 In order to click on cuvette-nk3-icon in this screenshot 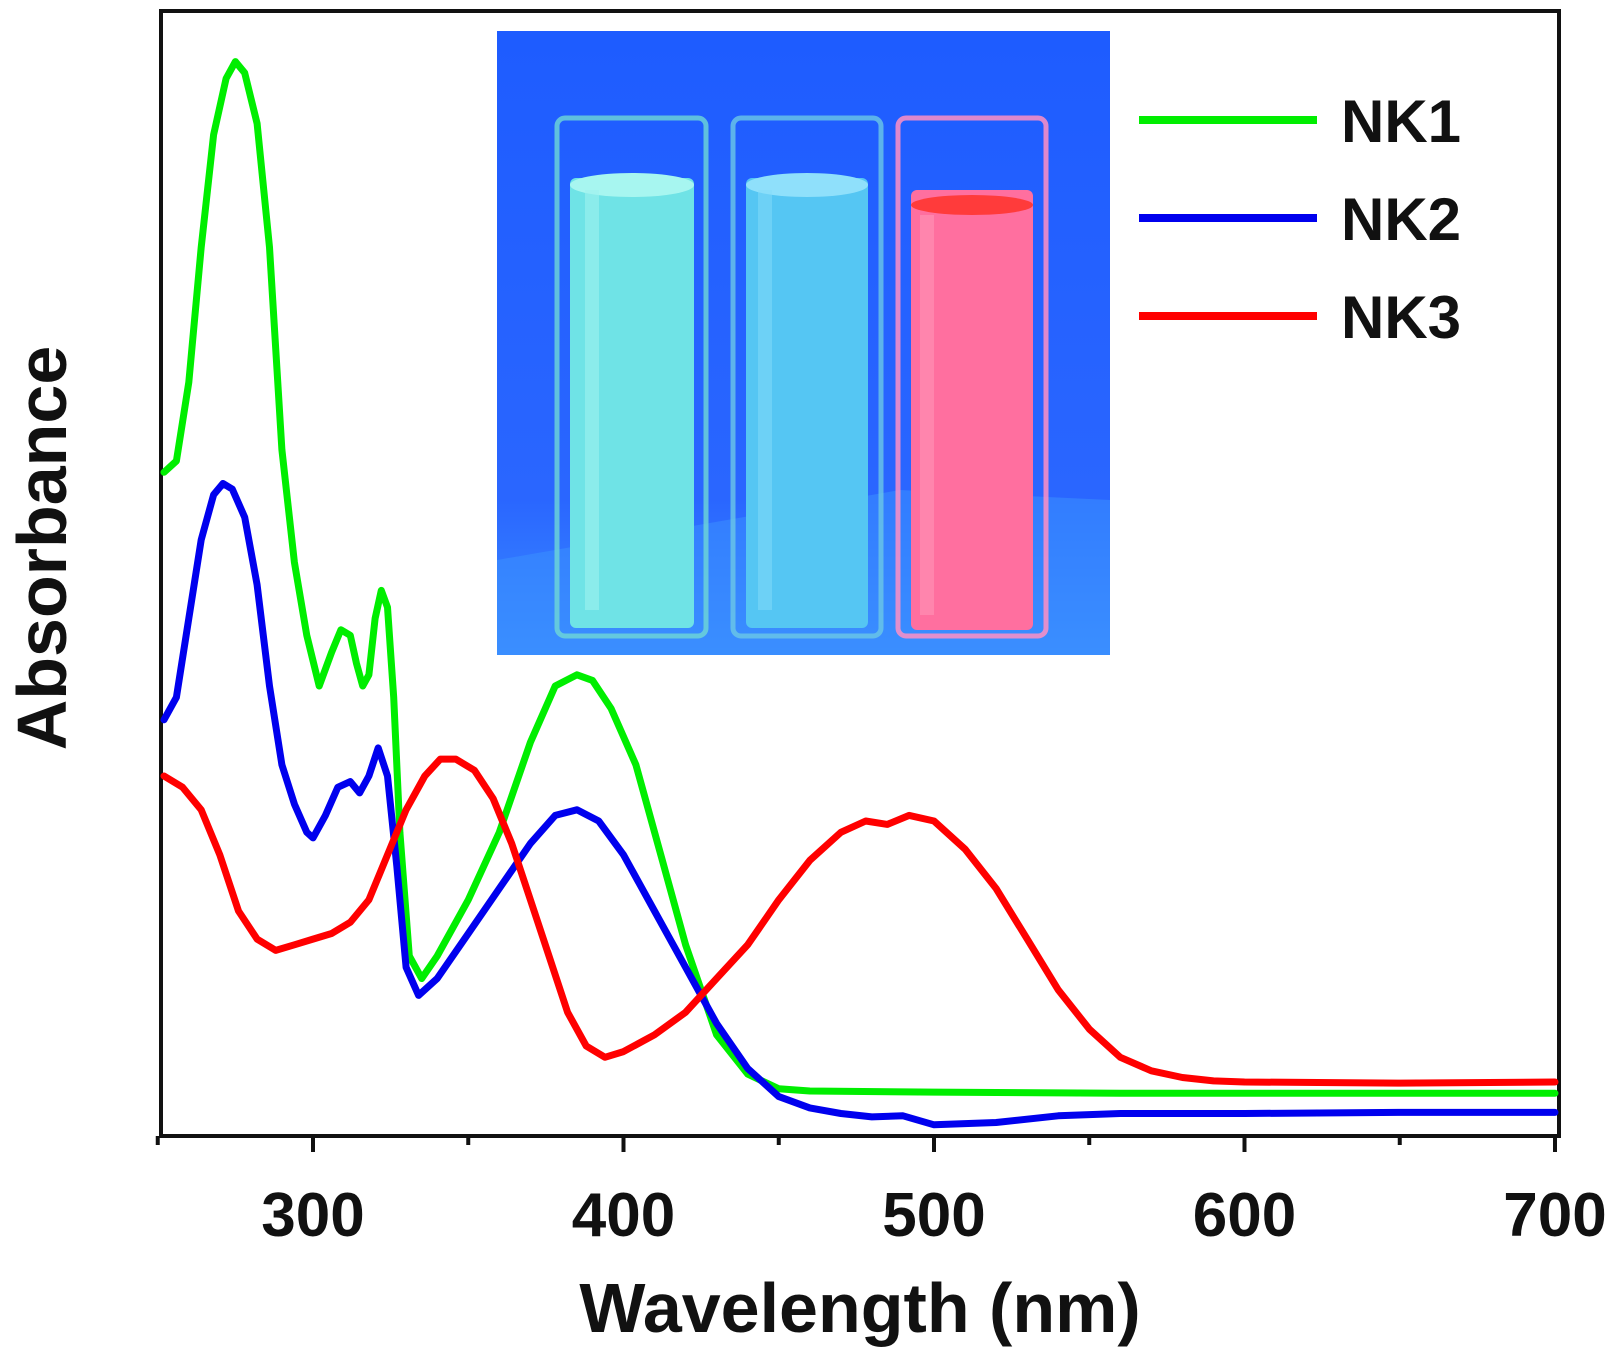, I will do `click(972, 377)`.